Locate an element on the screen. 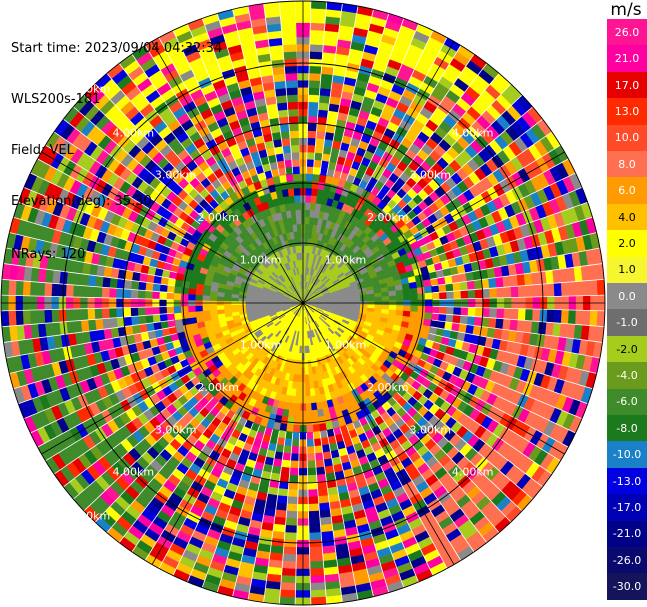 Image resolution: width=647 pixels, height=607 pixels. colorbar-tick-label: -2.0 is located at coordinates (627, 349).